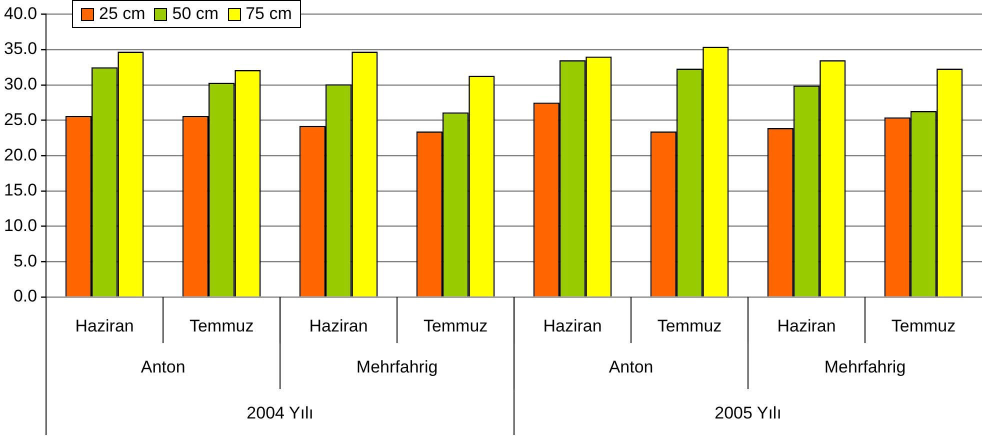 This screenshot has height=436, width=982. Describe the element at coordinates (21, 48) in the screenshot. I see `y-tick-label: 35.0` at that location.